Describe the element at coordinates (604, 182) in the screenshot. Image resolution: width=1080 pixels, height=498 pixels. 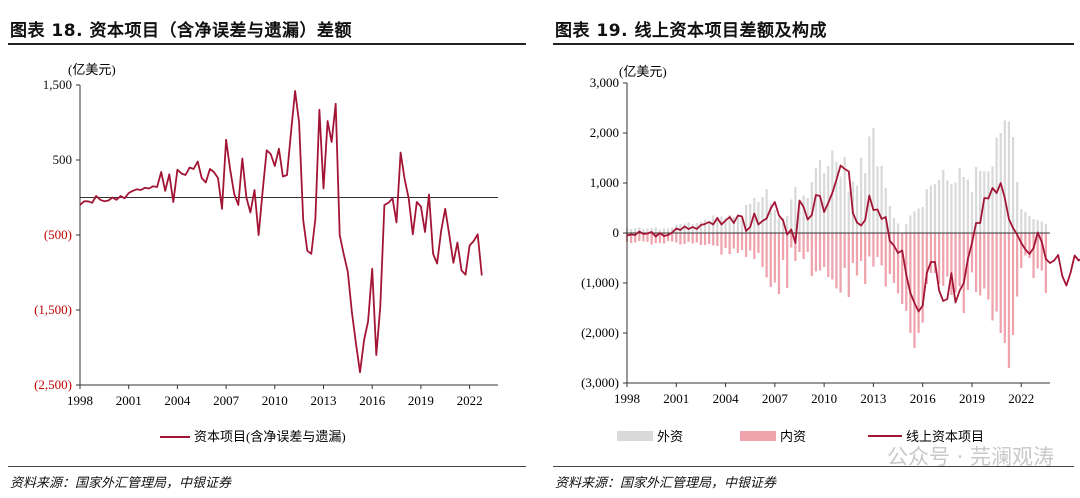
I see `y-tick-label: 1,000` at that location.